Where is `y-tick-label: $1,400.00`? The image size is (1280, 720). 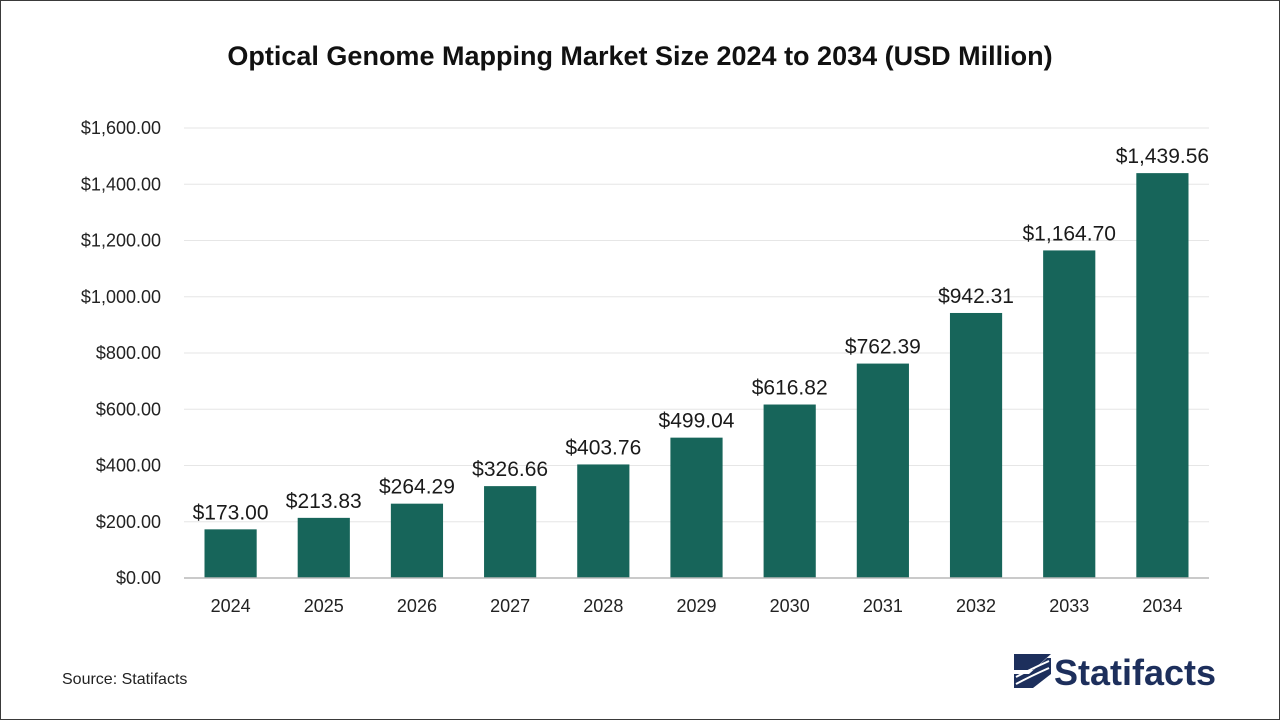 y-tick-label: $1,400.00 is located at coordinates (121, 184).